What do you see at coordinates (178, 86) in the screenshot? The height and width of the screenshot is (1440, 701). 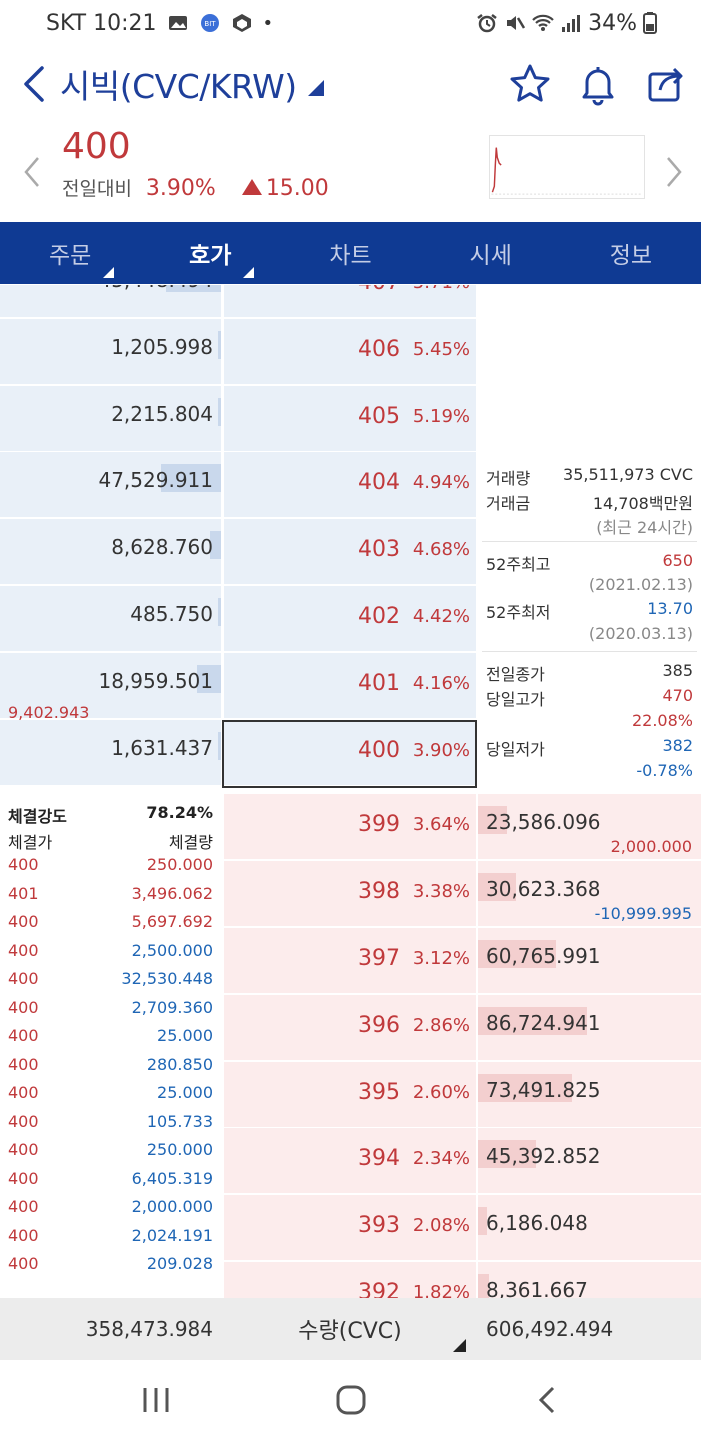 I see `market-title: 시빅(CVC/KRW)` at bounding box center [178, 86].